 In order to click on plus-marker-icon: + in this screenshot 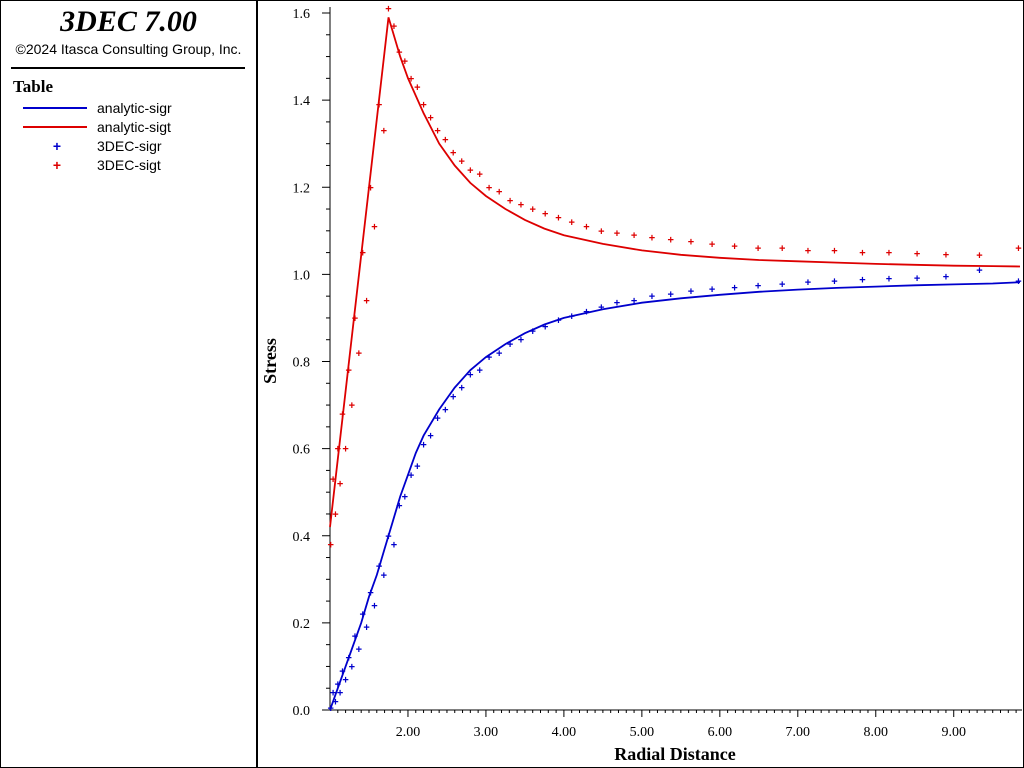, I will do `click(57, 165)`.